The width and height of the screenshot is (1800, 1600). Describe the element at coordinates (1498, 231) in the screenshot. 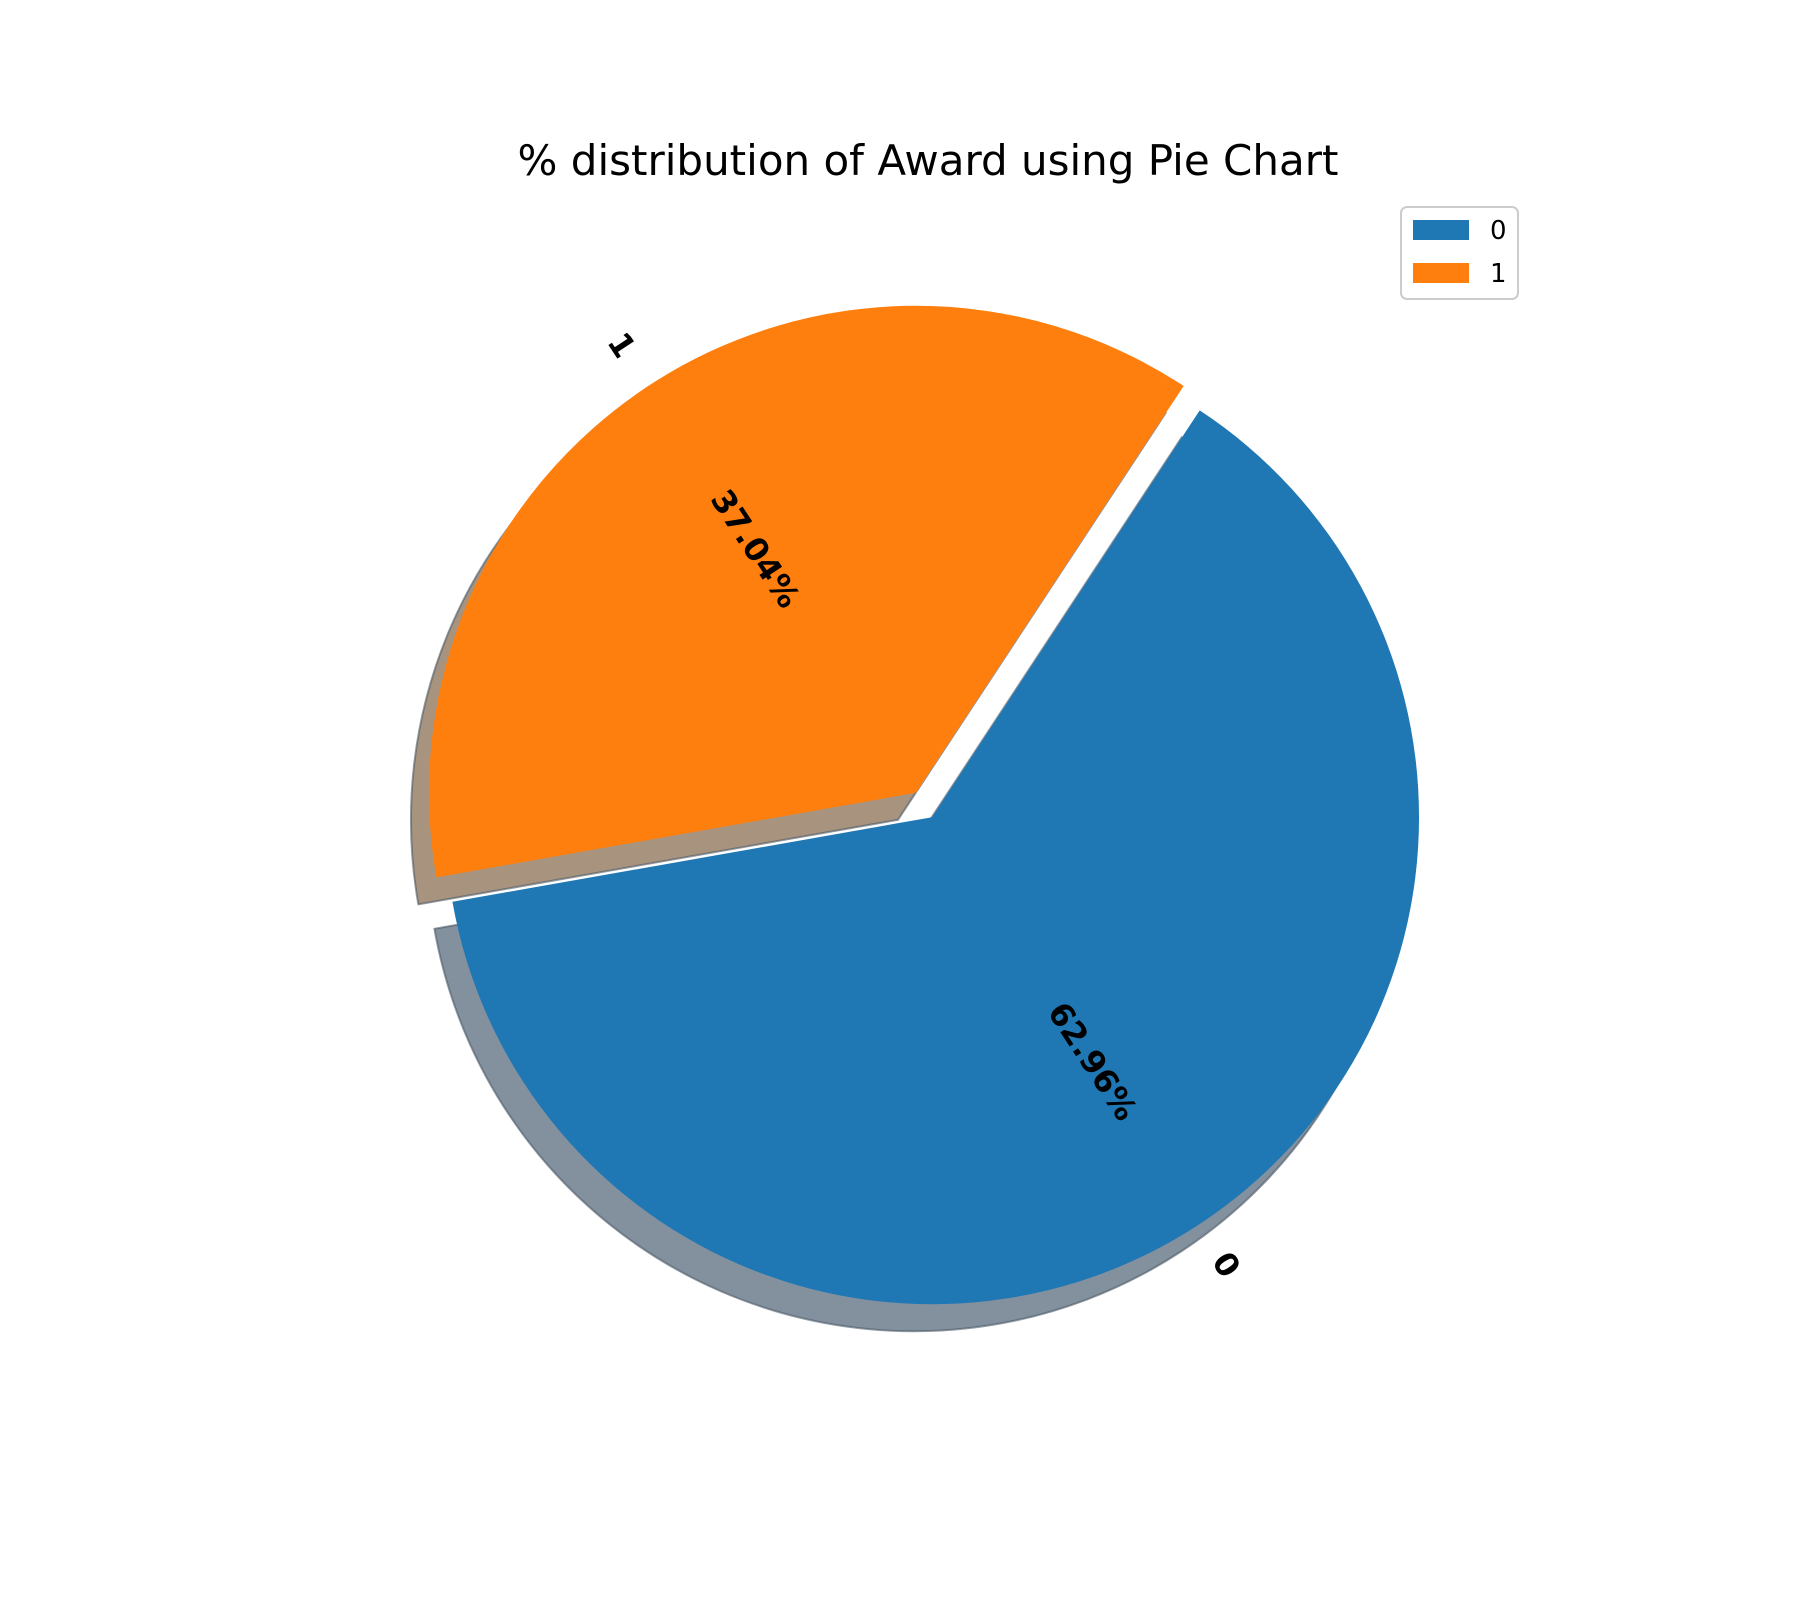

I see `legend-label-0: 0` at that location.